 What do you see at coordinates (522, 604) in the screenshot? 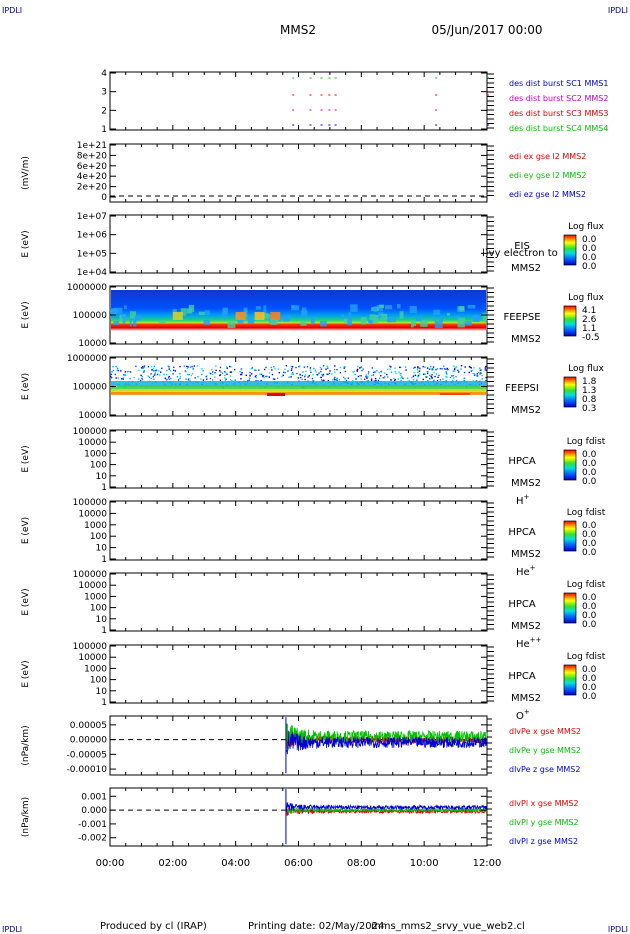
I see `hpca-hepp-instrument-label: HPCA` at bounding box center [522, 604].